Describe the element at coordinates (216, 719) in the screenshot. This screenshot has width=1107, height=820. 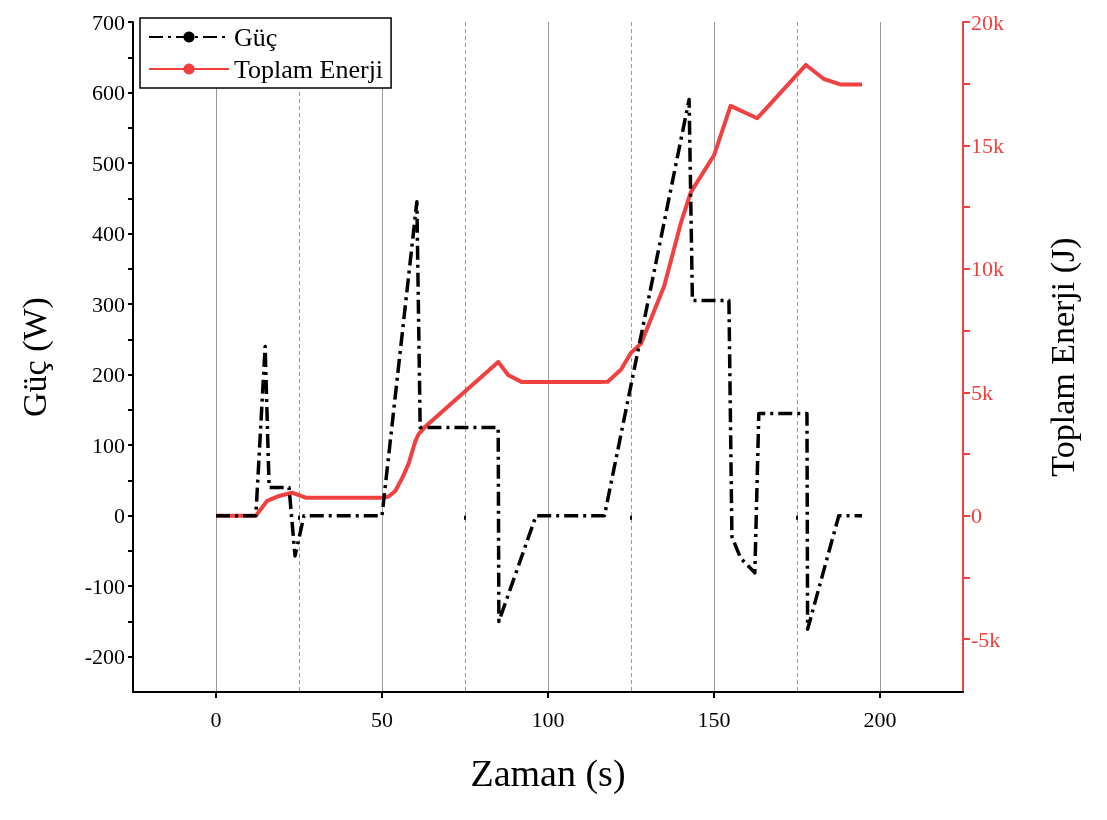
I see `x-tick-label: 0` at that location.